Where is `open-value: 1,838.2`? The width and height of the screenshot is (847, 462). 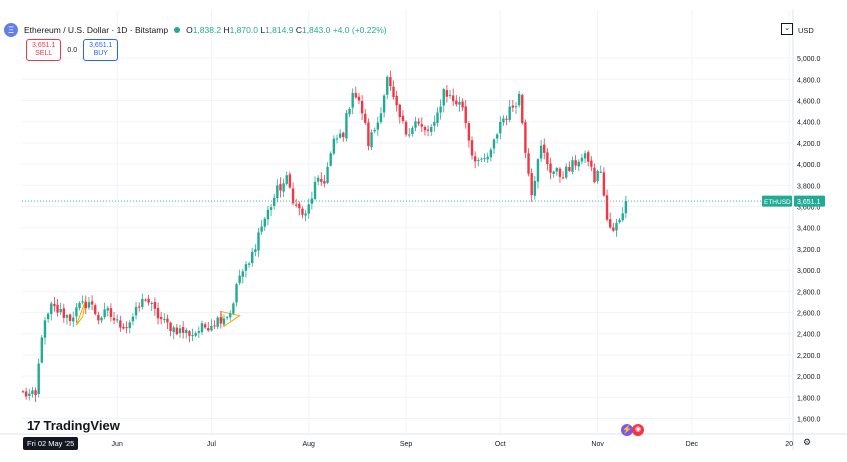 open-value: 1,838.2 is located at coordinates (207, 30).